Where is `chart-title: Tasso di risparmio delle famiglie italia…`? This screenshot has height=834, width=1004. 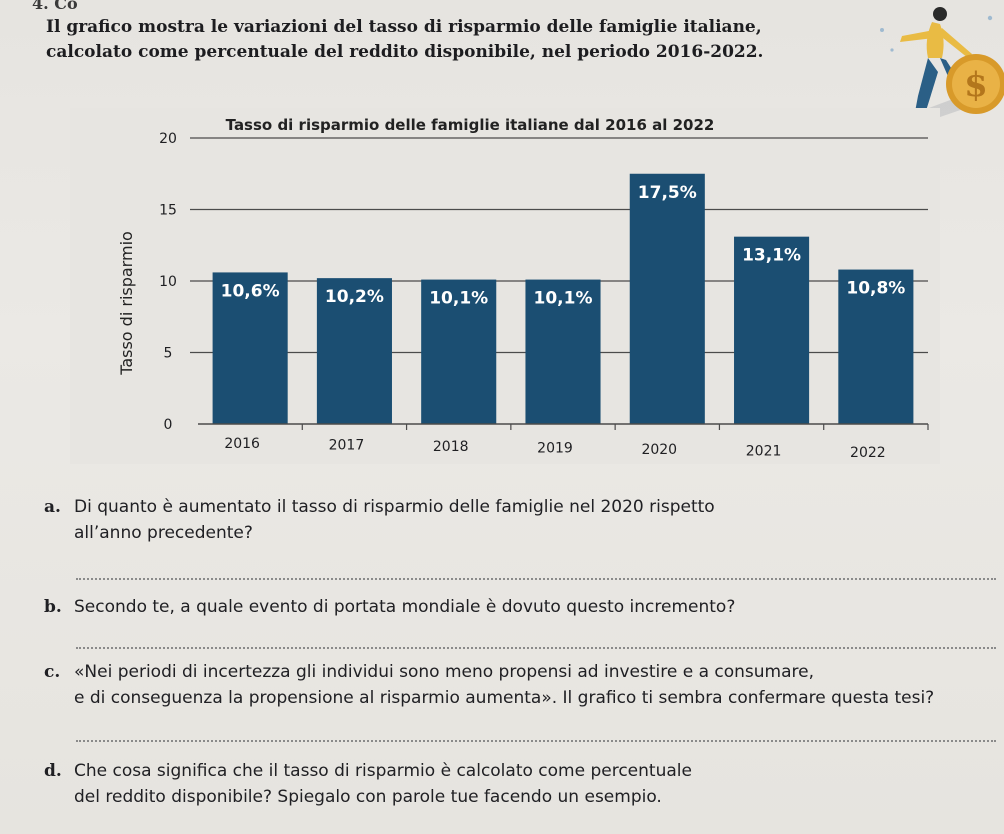
chart-title: Tasso di risparmio delle famiglie italia… is located at coordinates (470, 125).